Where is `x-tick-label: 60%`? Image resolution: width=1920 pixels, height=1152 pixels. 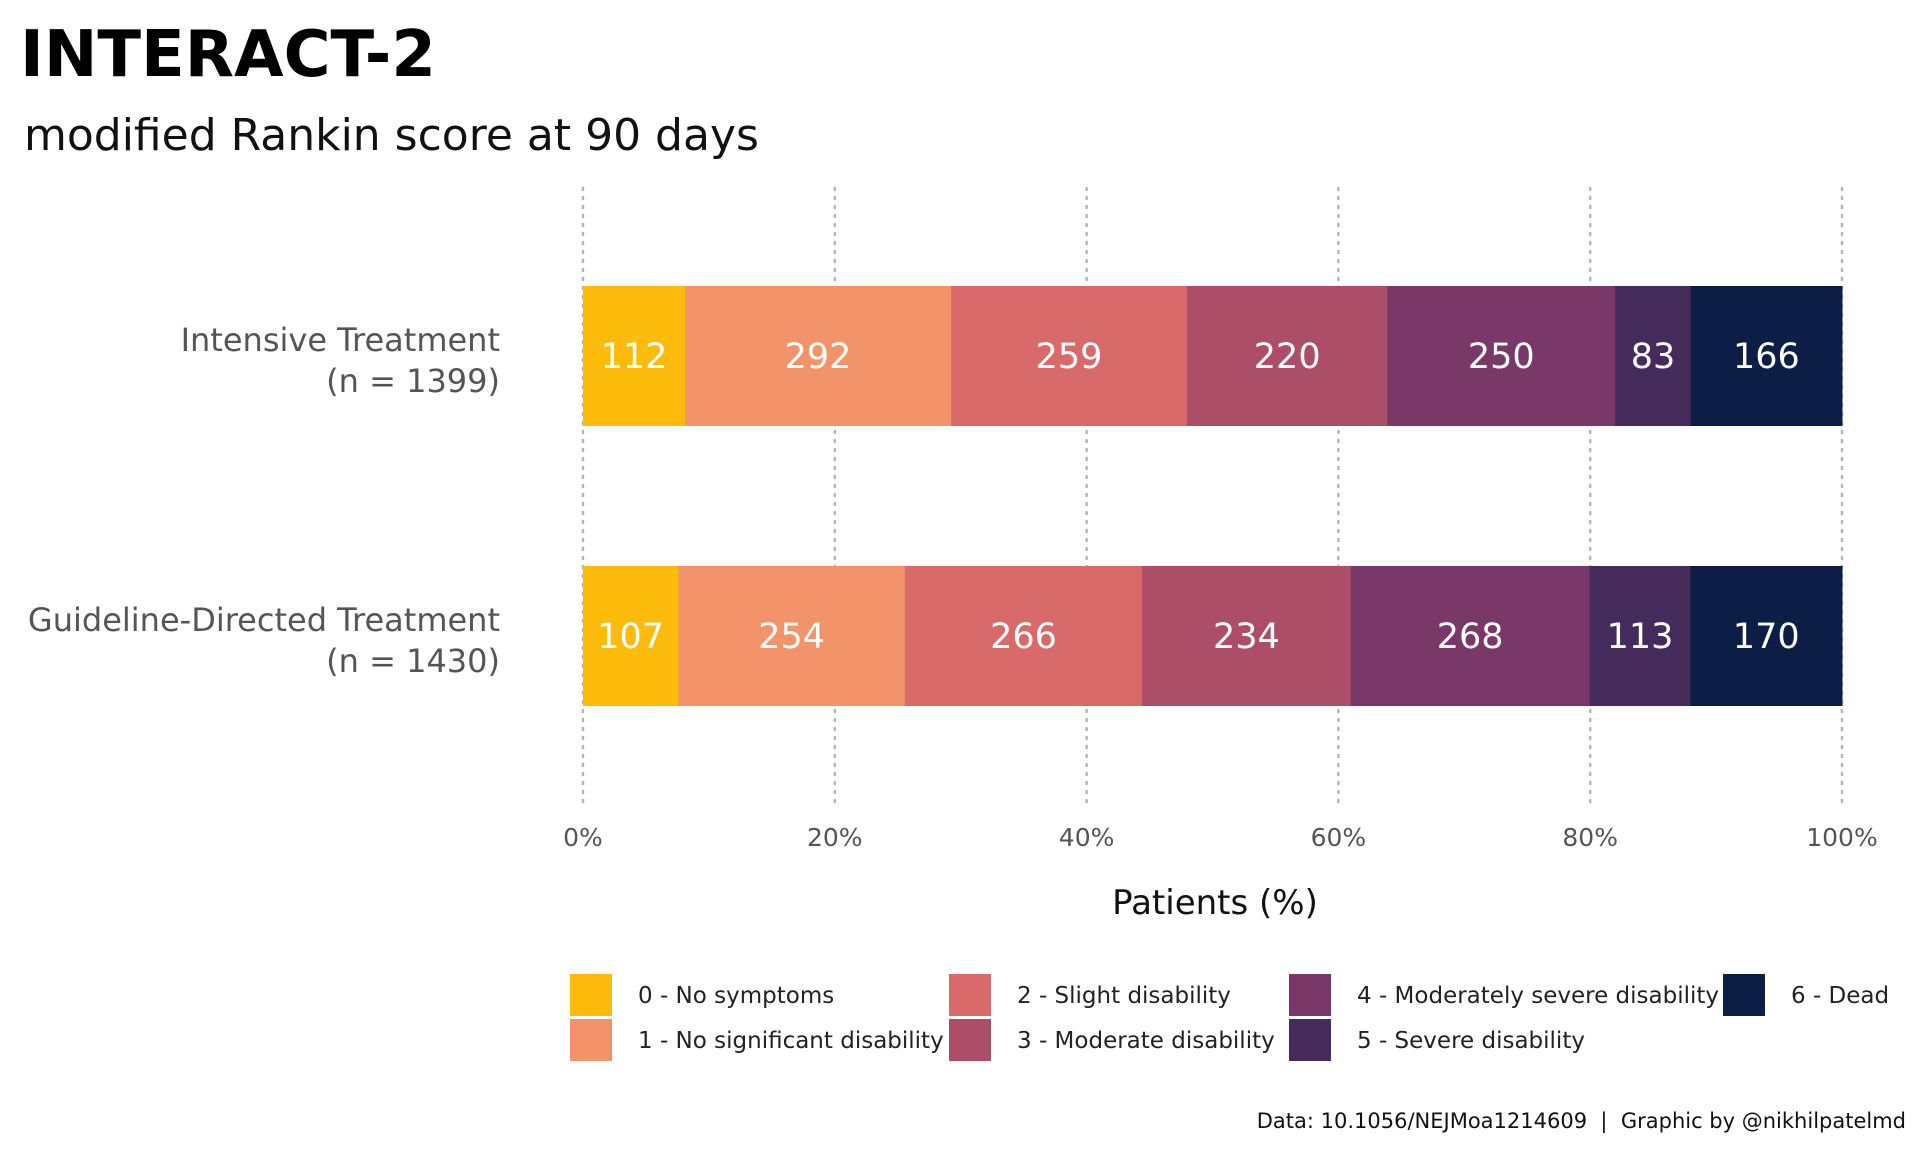 x-tick-label: 60% is located at coordinates (1339, 837).